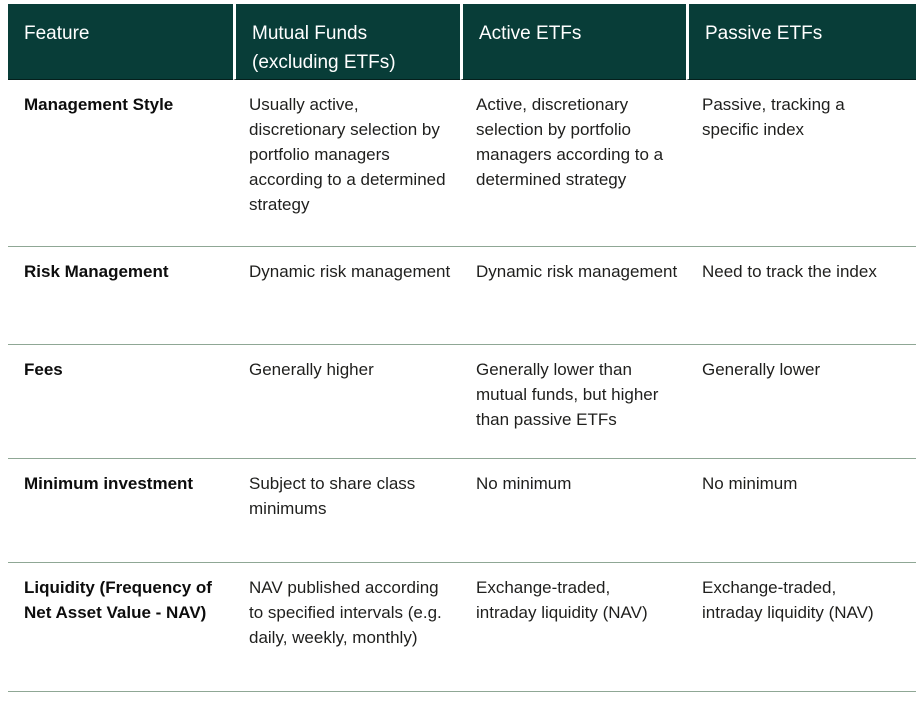 This screenshot has width=923, height=709. Describe the element at coordinates (773, 117) in the screenshot. I see `cell-value: Passive, tracking a specific index` at that location.